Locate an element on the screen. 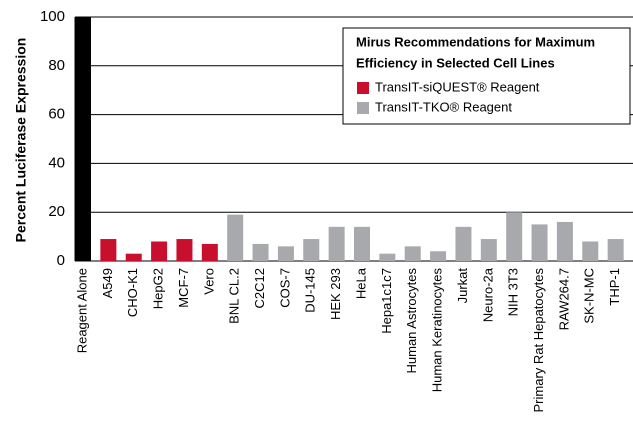  x-tick-label: BNL CL.2 is located at coordinates (234, 296).